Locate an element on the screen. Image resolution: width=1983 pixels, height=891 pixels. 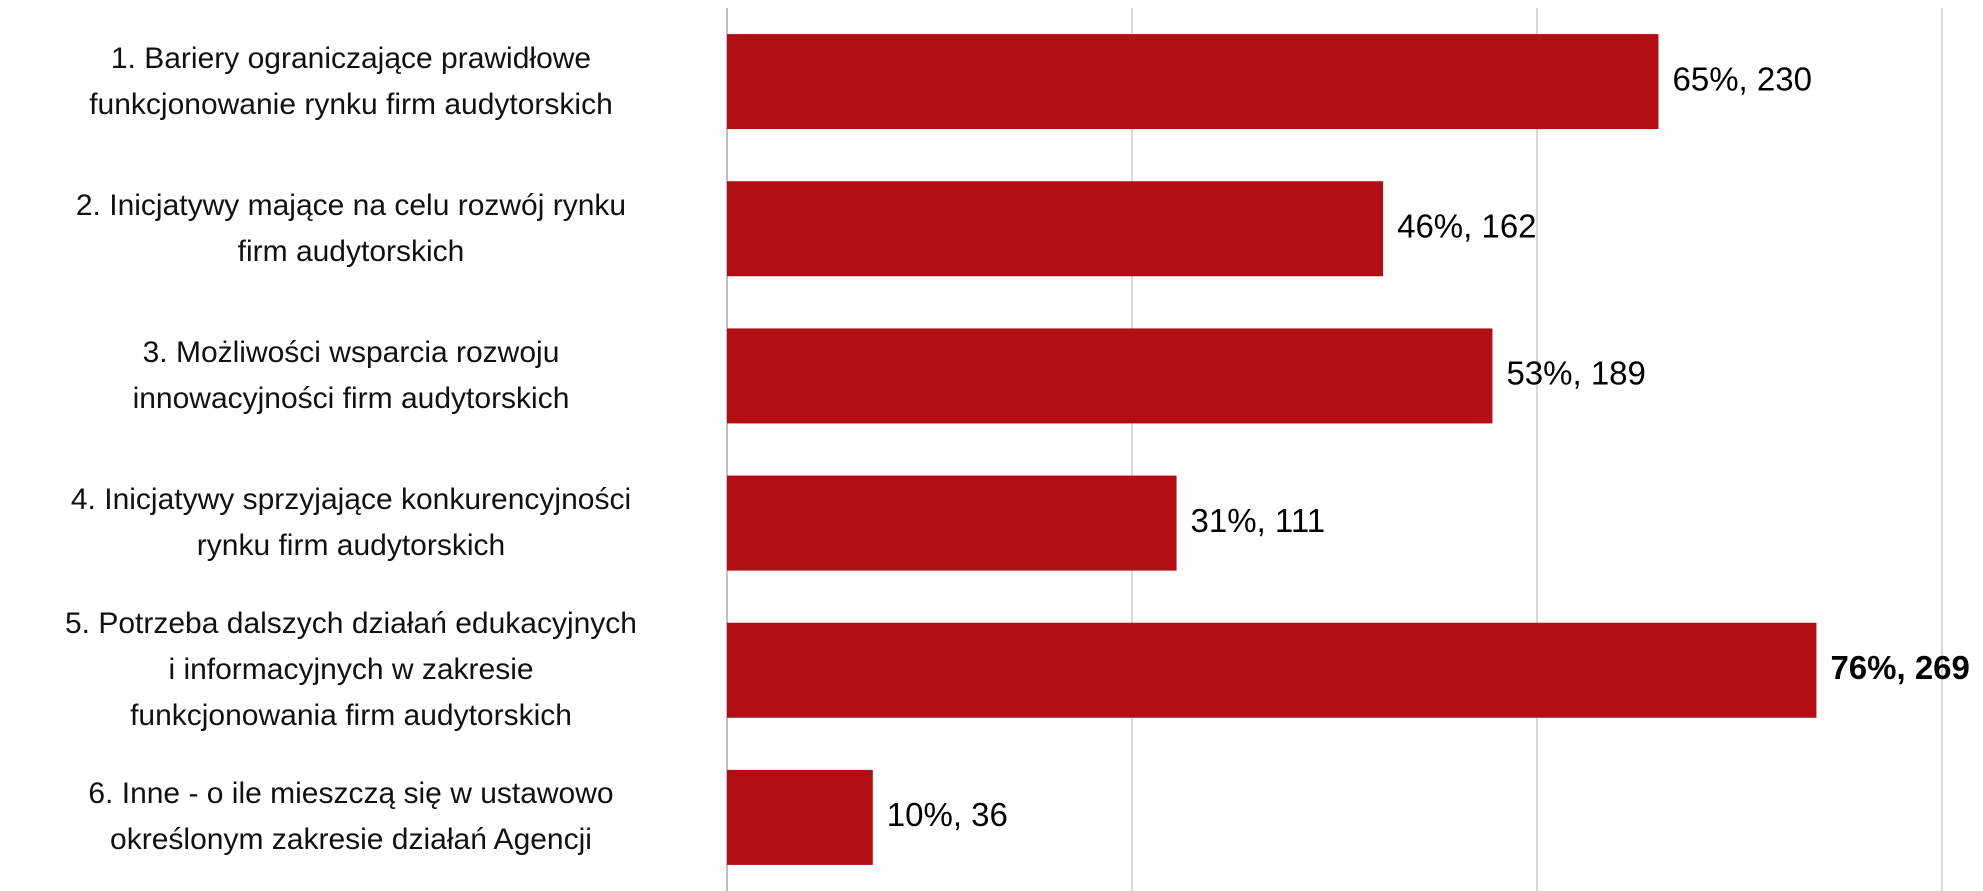
value-label: 76%, 269 is located at coordinates (1899, 667).